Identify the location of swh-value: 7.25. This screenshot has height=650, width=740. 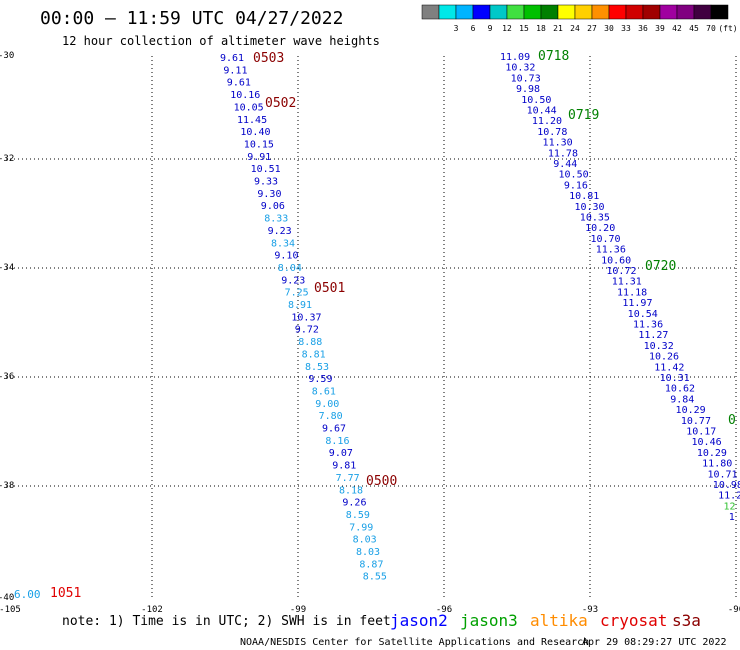
(297, 293).